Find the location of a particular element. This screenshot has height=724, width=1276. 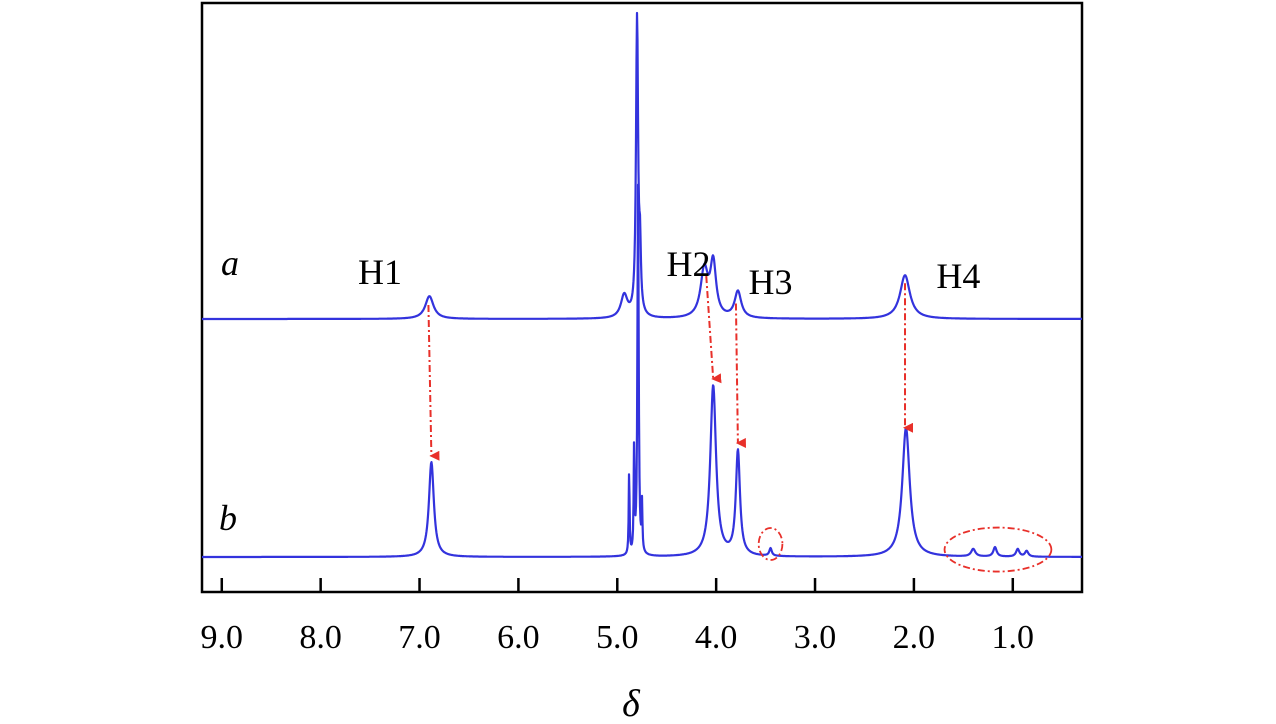

x-tick-label-4: 5.0 is located at coordinates (617, 637).